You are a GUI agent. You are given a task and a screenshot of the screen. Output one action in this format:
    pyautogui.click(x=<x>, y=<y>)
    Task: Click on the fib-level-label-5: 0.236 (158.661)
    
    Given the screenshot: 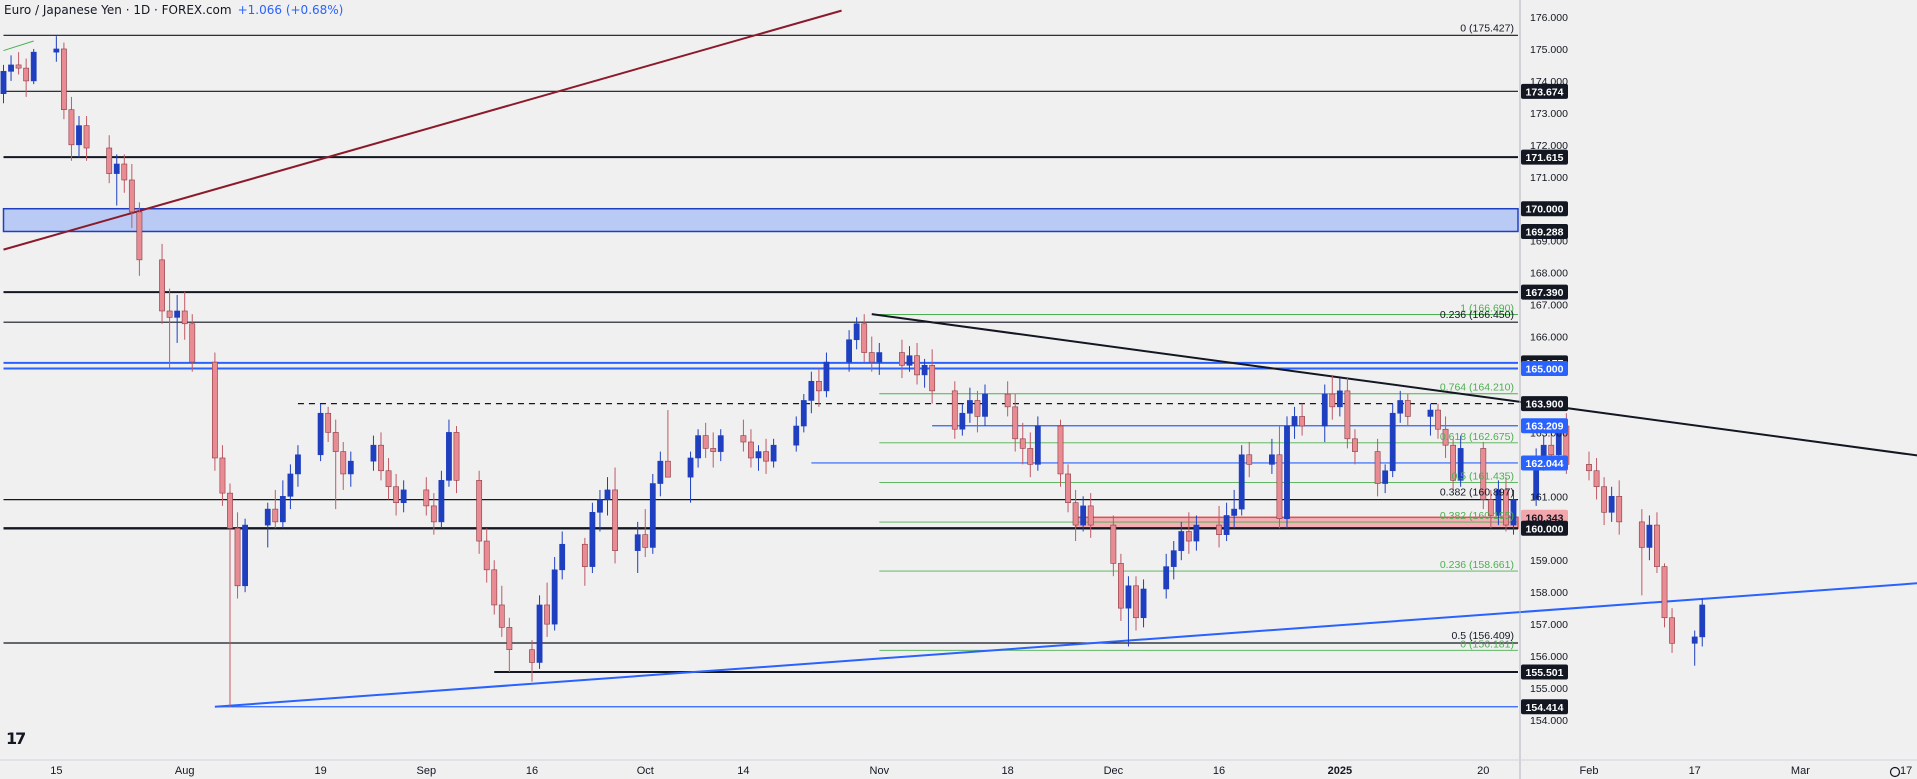 What is the action you would take?
    pyautogui.click(x=1477, y=565)
    